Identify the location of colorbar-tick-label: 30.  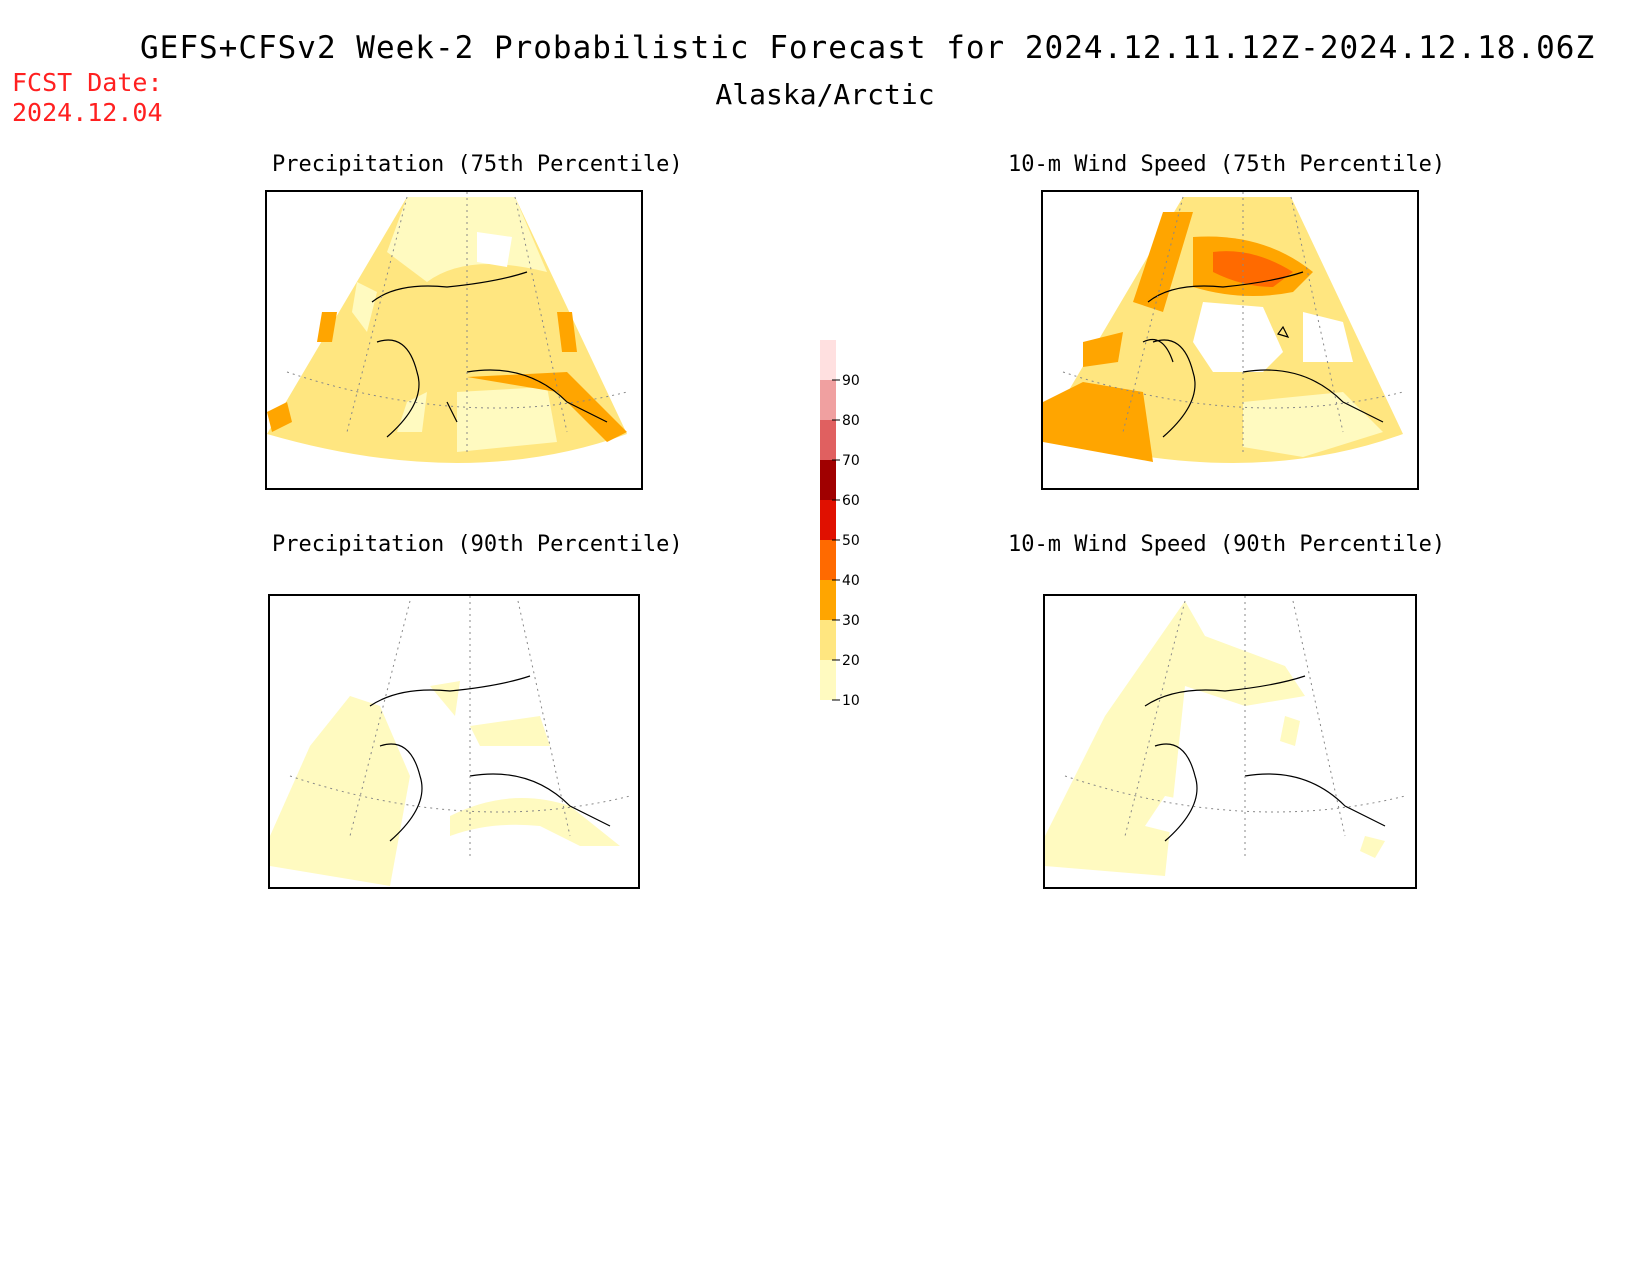
(851, 621).